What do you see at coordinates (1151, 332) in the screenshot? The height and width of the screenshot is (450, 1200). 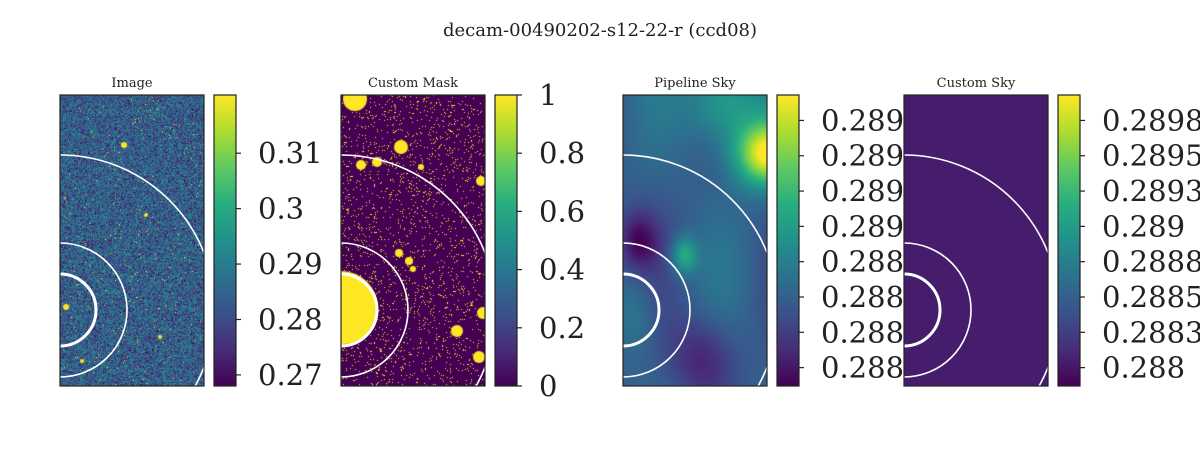 I see `colorbar-tick-label: 0.2883` at bounding box center [1151, 332].